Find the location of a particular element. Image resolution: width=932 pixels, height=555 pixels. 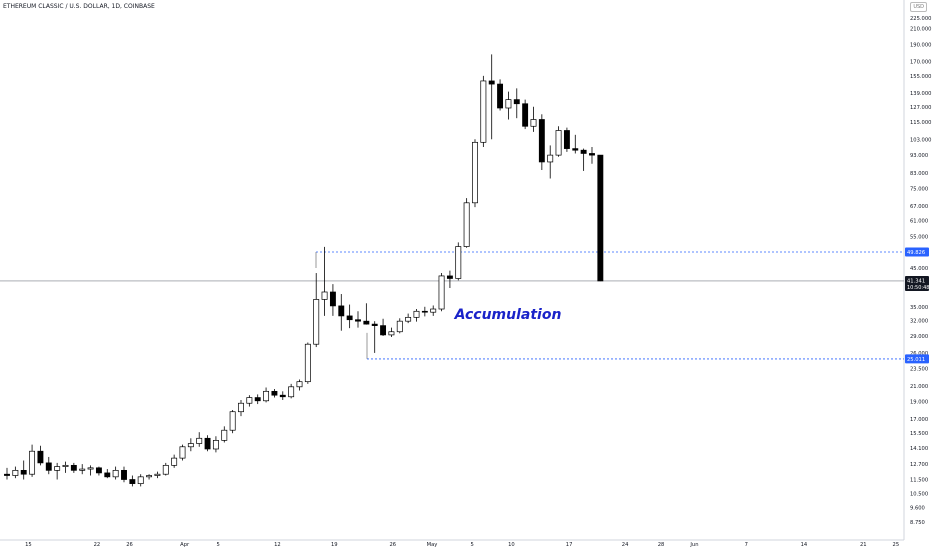

last-price-badge is located at coordinates (917, 283).